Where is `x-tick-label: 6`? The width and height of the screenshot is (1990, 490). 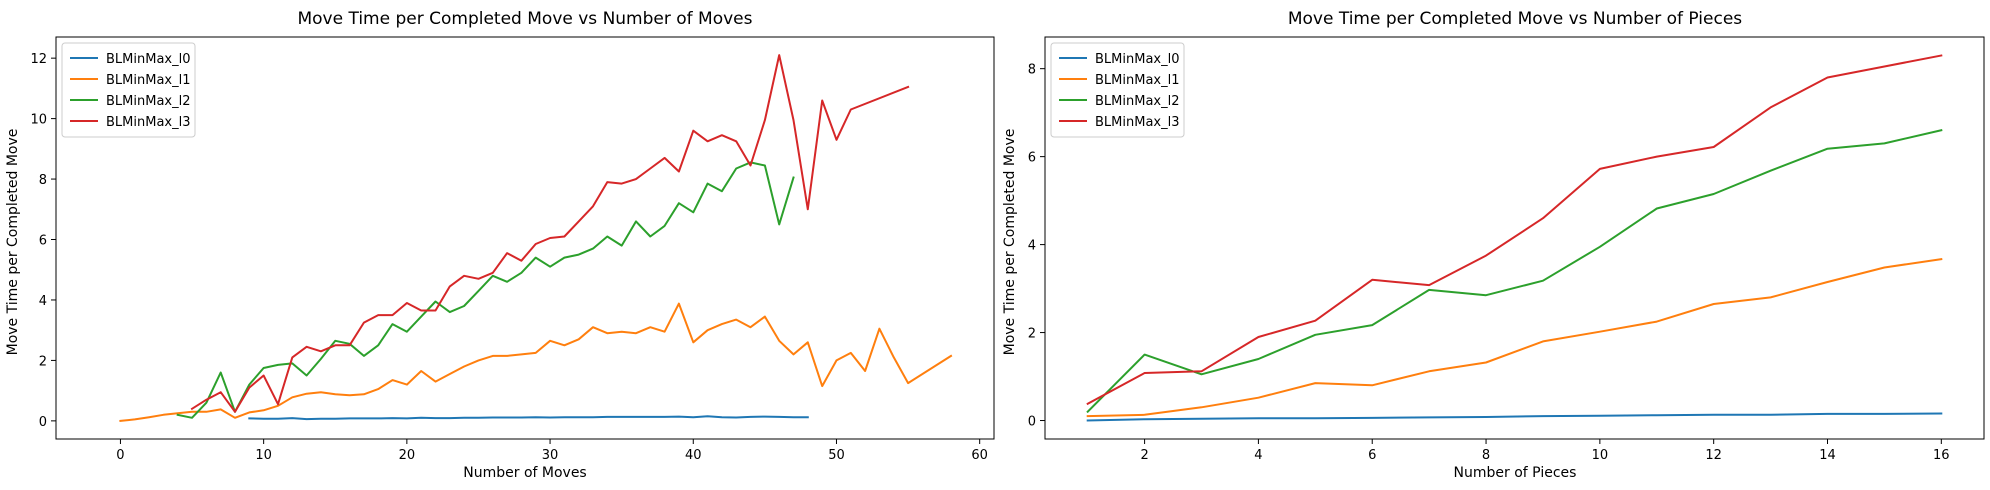
x-tick-label: 6 is located at coordinates (1372, 455).